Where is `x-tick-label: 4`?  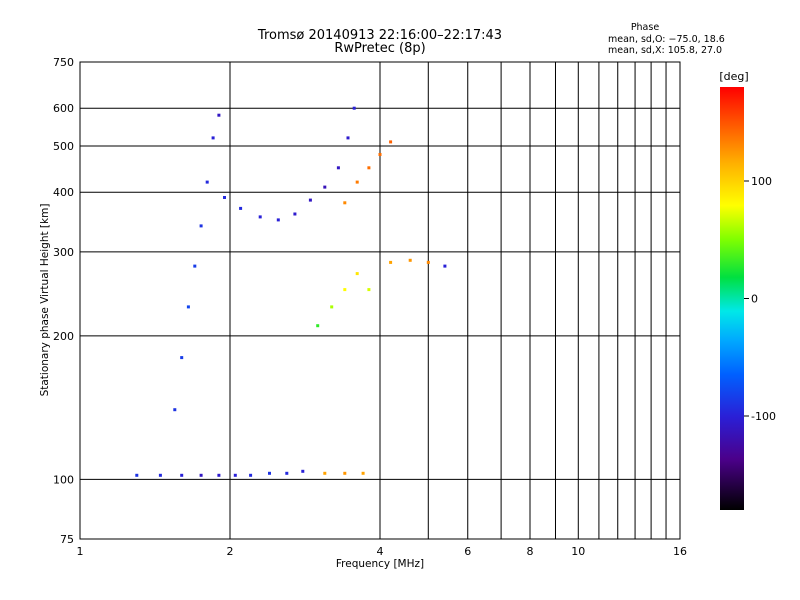
x-tick-label: 4 is located at coordinates (380, 551).